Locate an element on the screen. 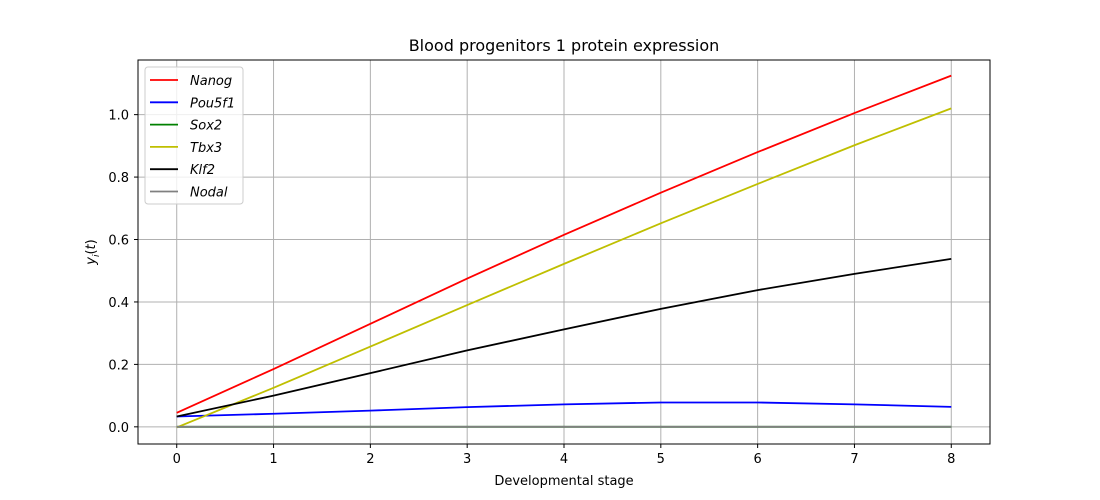  legend: Nanog Pou5f1 Sox2 Tbx3 Klf2 Nodal is located at coordinates (194, 135).